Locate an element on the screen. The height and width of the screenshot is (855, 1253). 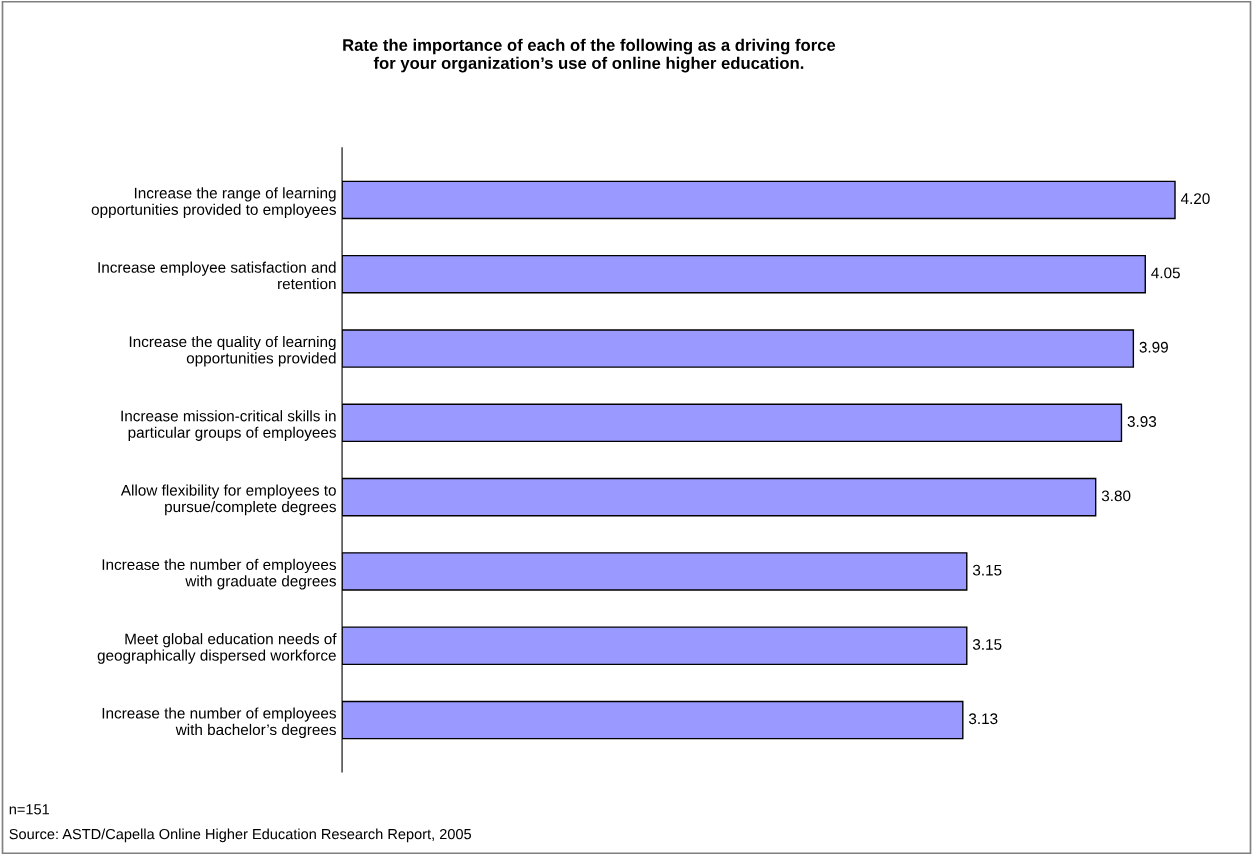
y-tick-label: Increase employee satisfaction and retention is located at coordinates (217, 275).